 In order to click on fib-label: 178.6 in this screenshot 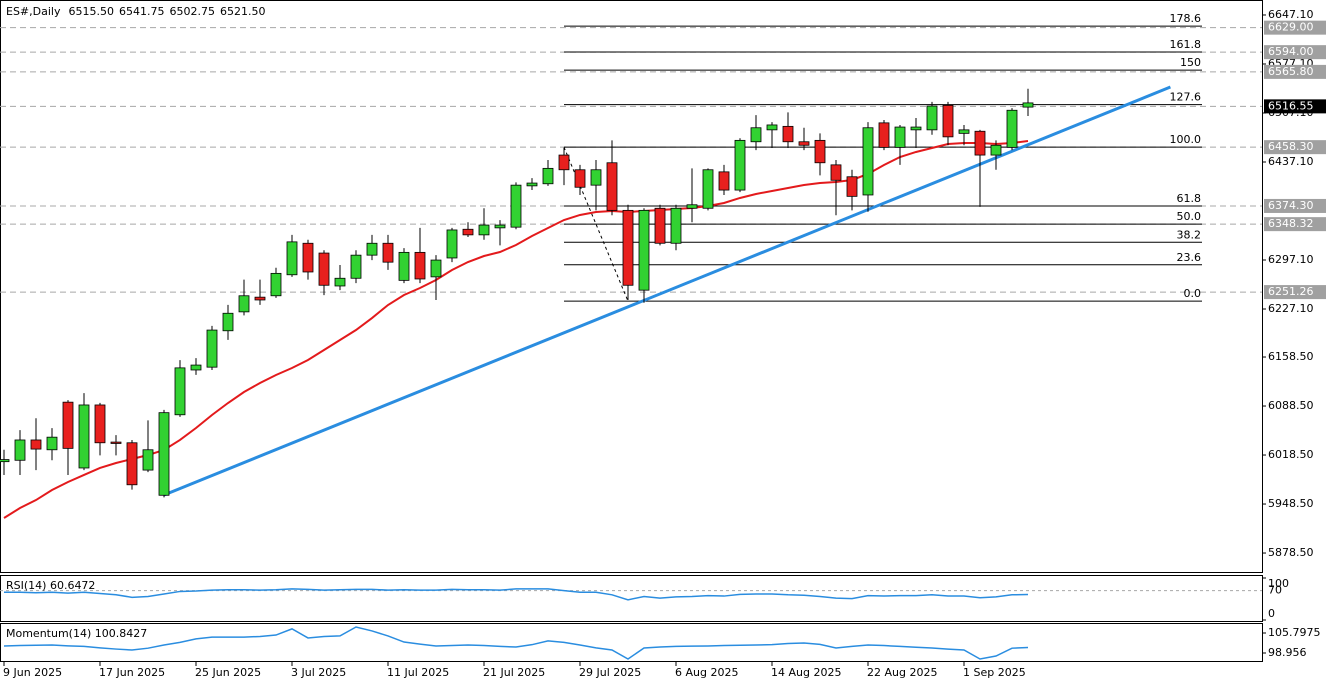, I will do `click(1186, 18)`.